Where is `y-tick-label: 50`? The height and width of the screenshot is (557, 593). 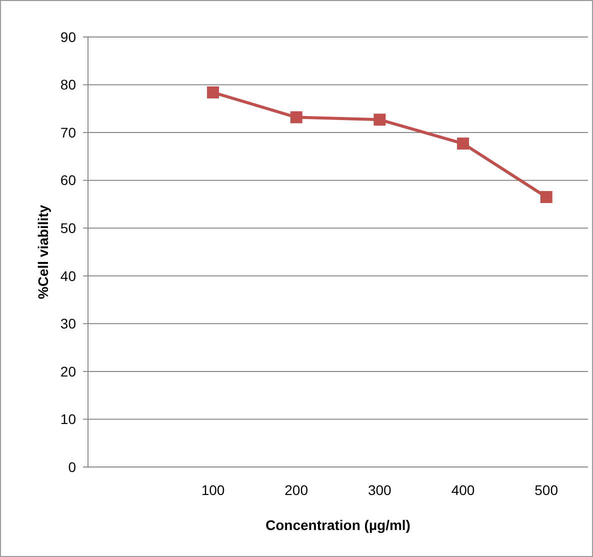
y-tick-label: 50 is located at coordinates (68, 228).